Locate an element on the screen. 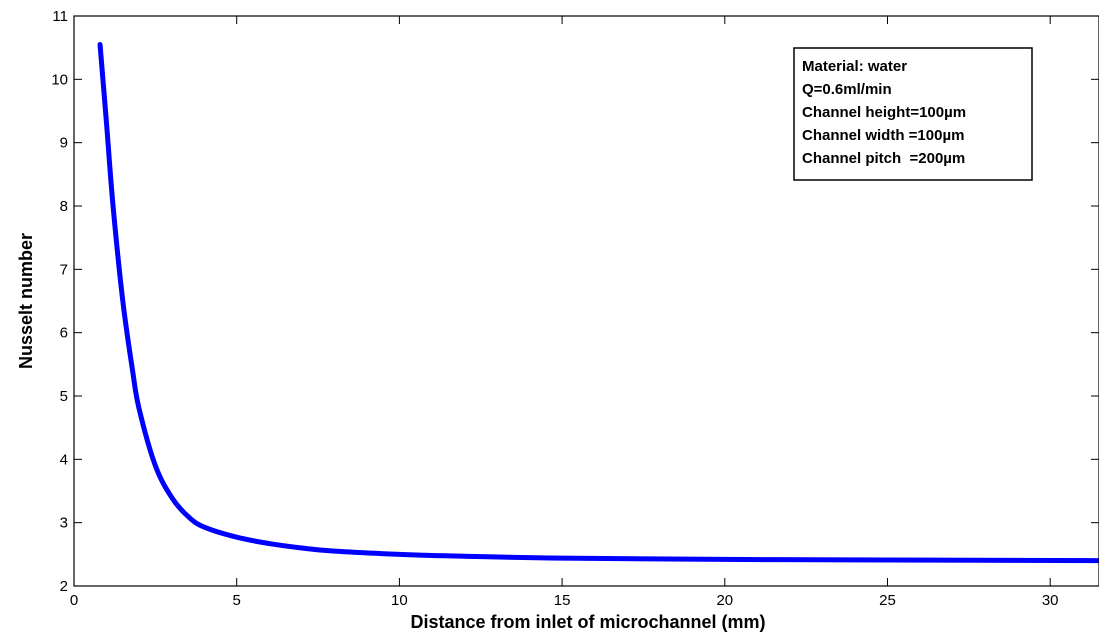  annotation-line: Q=0.6ml/min is located at coordinates (847, 89).